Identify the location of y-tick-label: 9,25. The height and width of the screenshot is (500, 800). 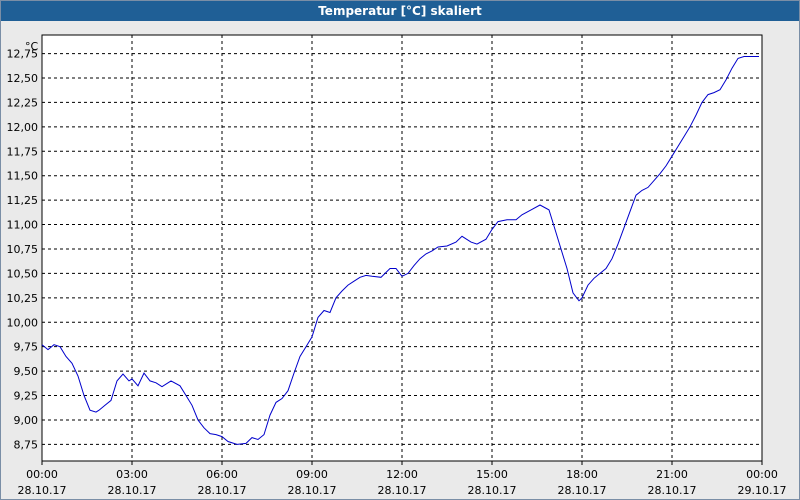
(26, 396).